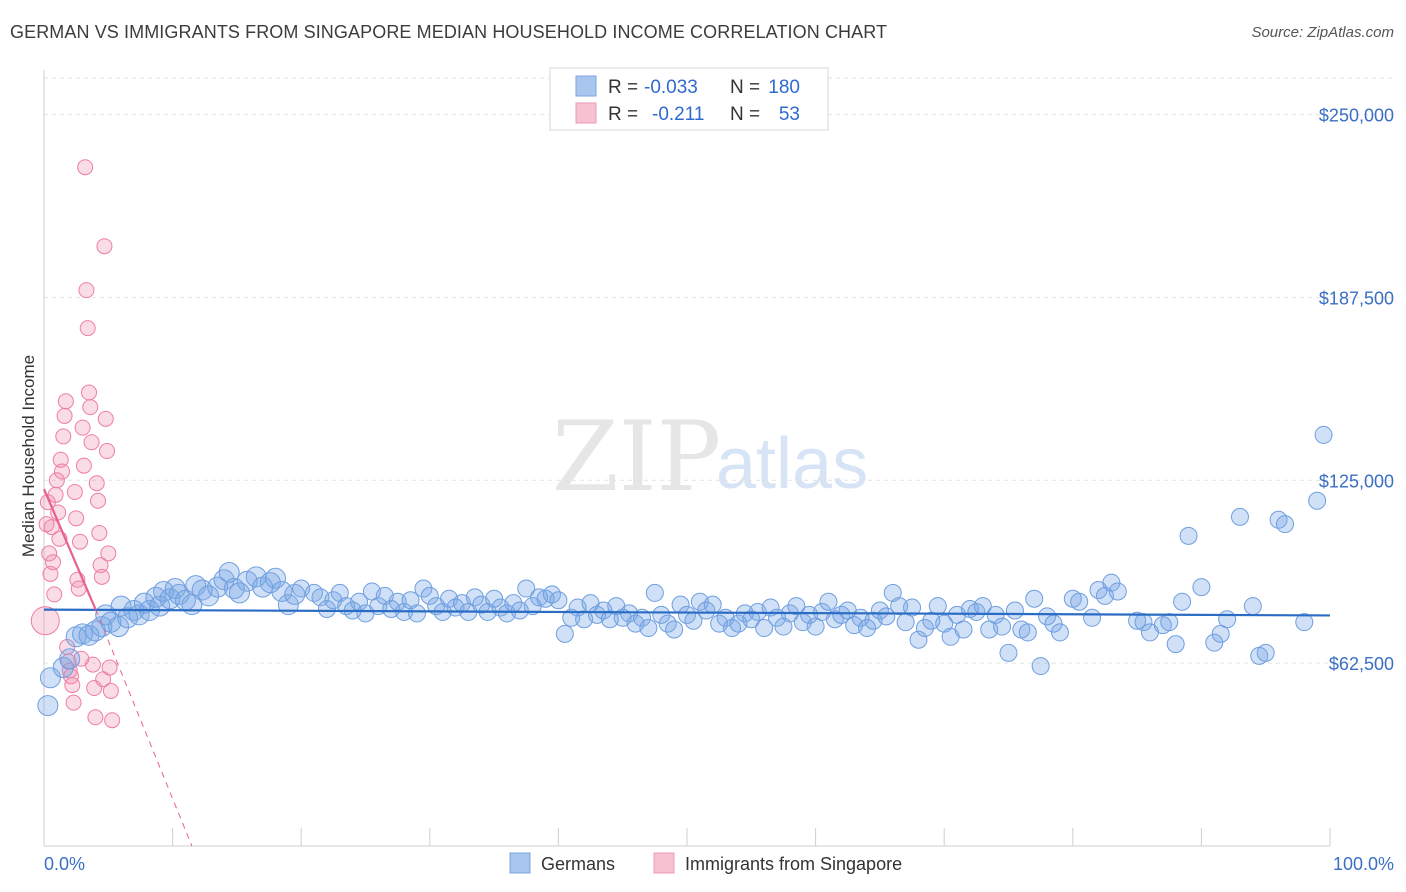  Describe the element at coordinates (636, 457) in the screenshot. I see `watermark-zip: ZIP` at that location.